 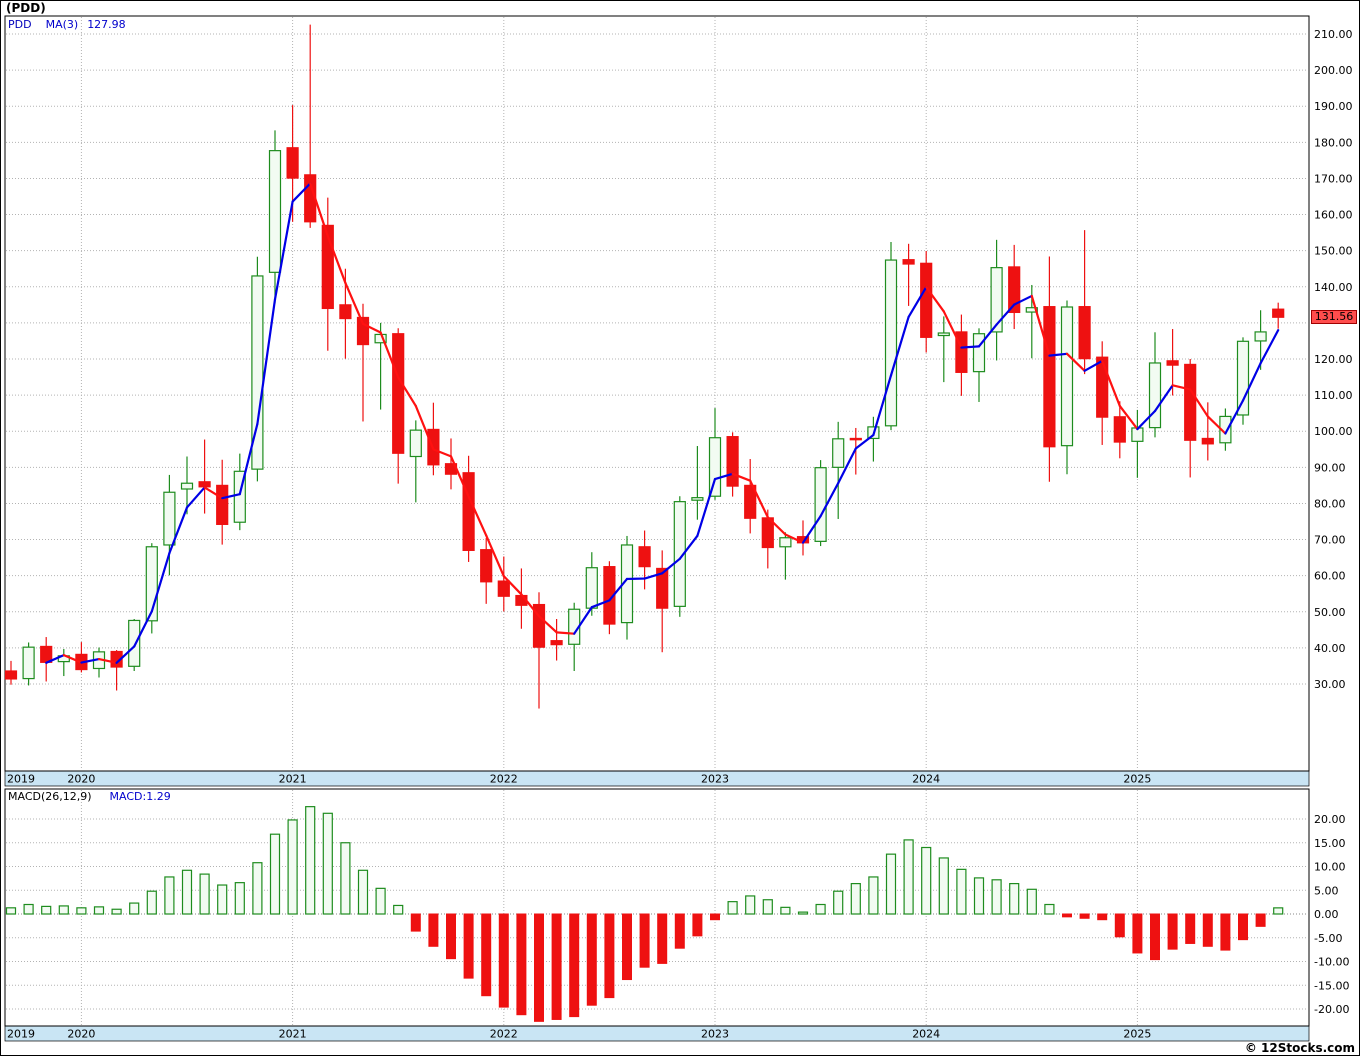 I want to click on site-watermark-link: © 12Stocks.com, so click(x=1299, y=1048).